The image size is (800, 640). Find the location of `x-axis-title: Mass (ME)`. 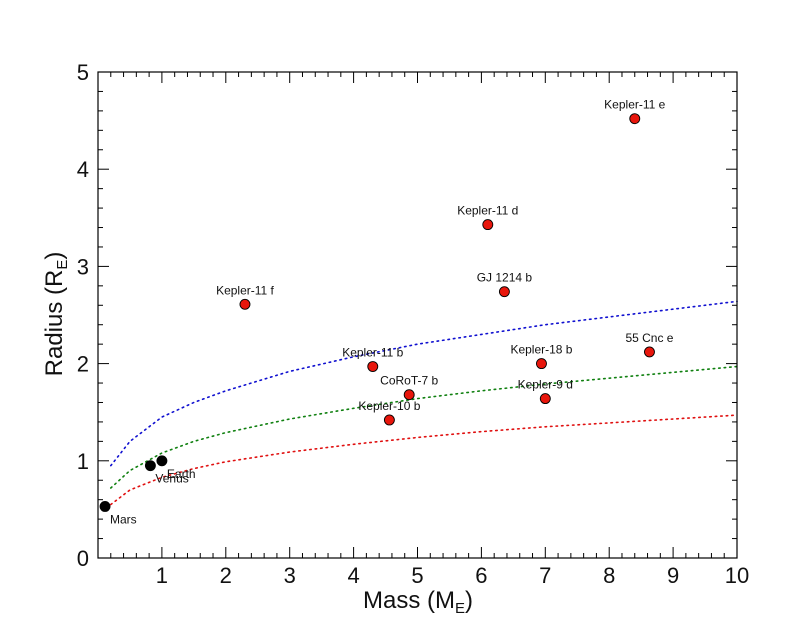

x-axis-title: Mass (ME) is located at coordinates (418, 602).